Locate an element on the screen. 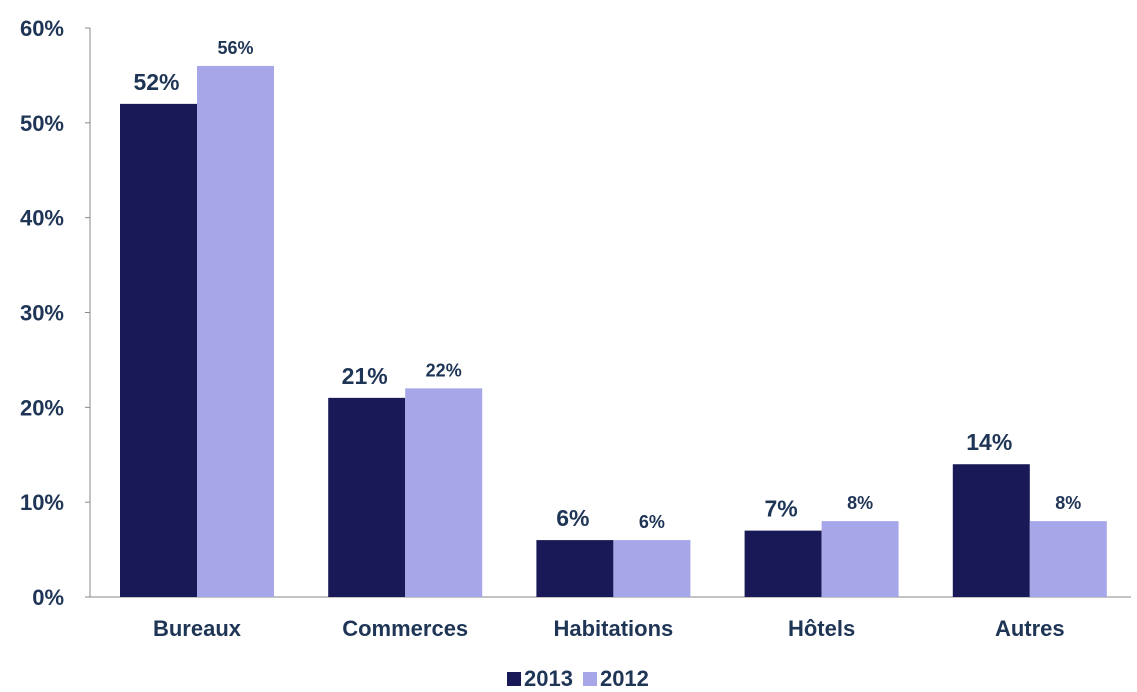  data-label-2012-4: 8% is located at coordinates (1068, 503).